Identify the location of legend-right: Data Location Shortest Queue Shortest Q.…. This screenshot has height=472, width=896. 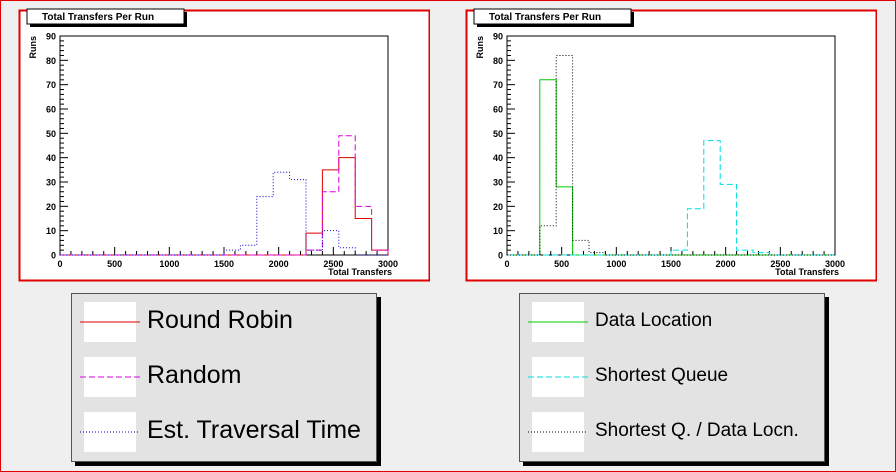
(672, 377).